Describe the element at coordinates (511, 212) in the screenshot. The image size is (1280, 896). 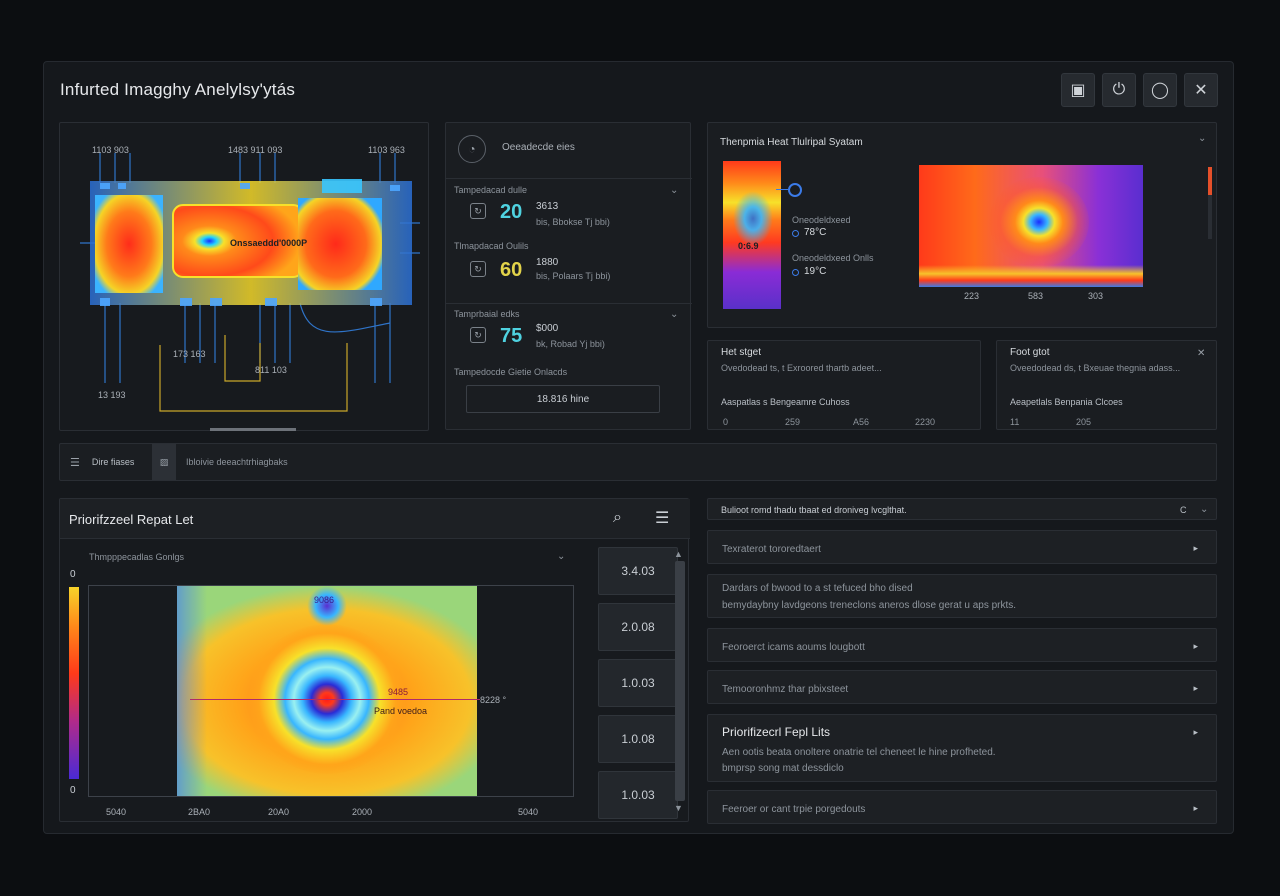
I see `stat-1-value: 20` at that location.